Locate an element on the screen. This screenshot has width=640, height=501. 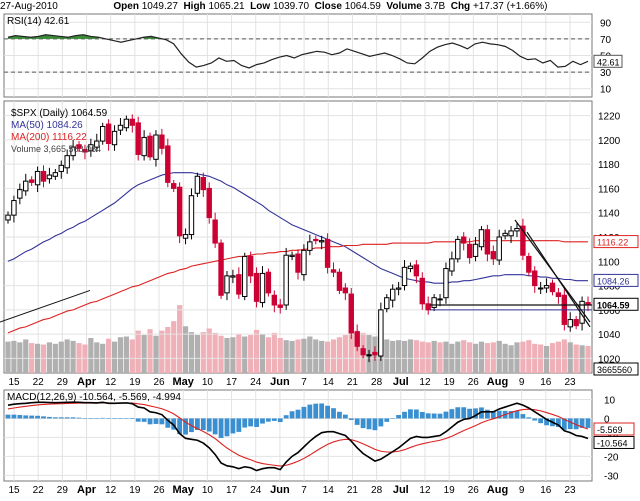
volume-label: Volume is located at coordinates (404, 6).